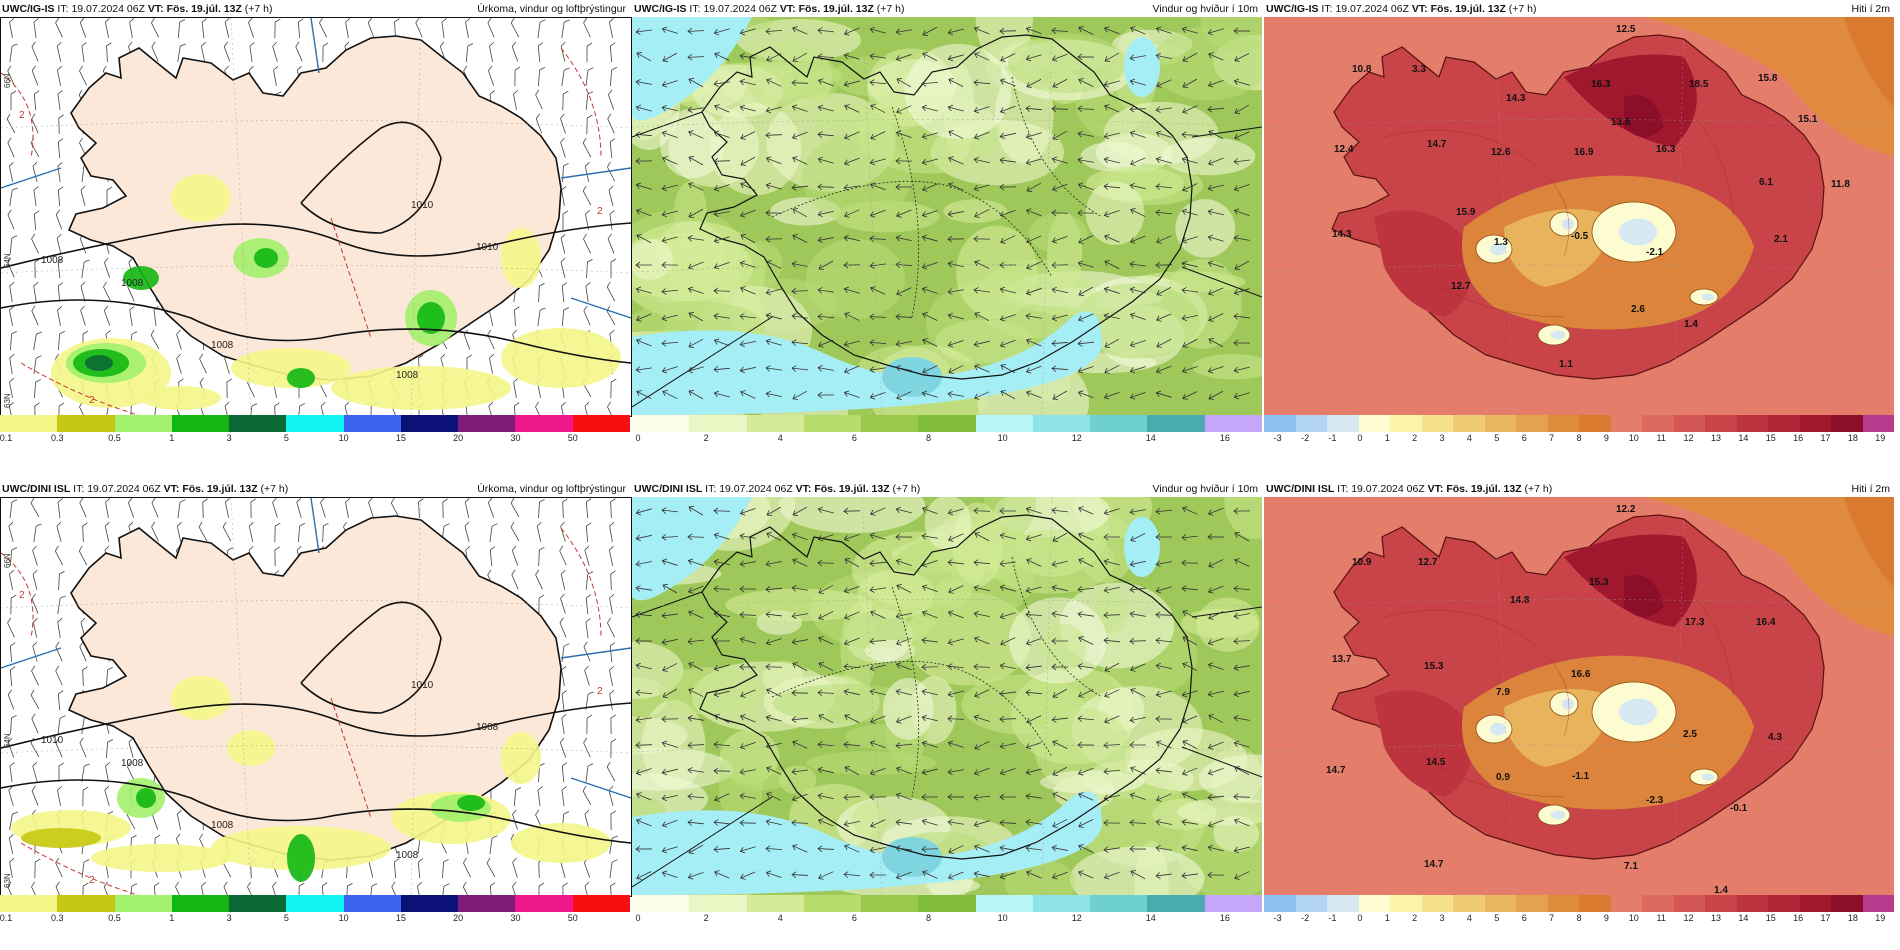  Describe the element at coordinates (204, 9) in the screenshot. I see `valid-time: Fös. 19.júl. 13Z` at that location.